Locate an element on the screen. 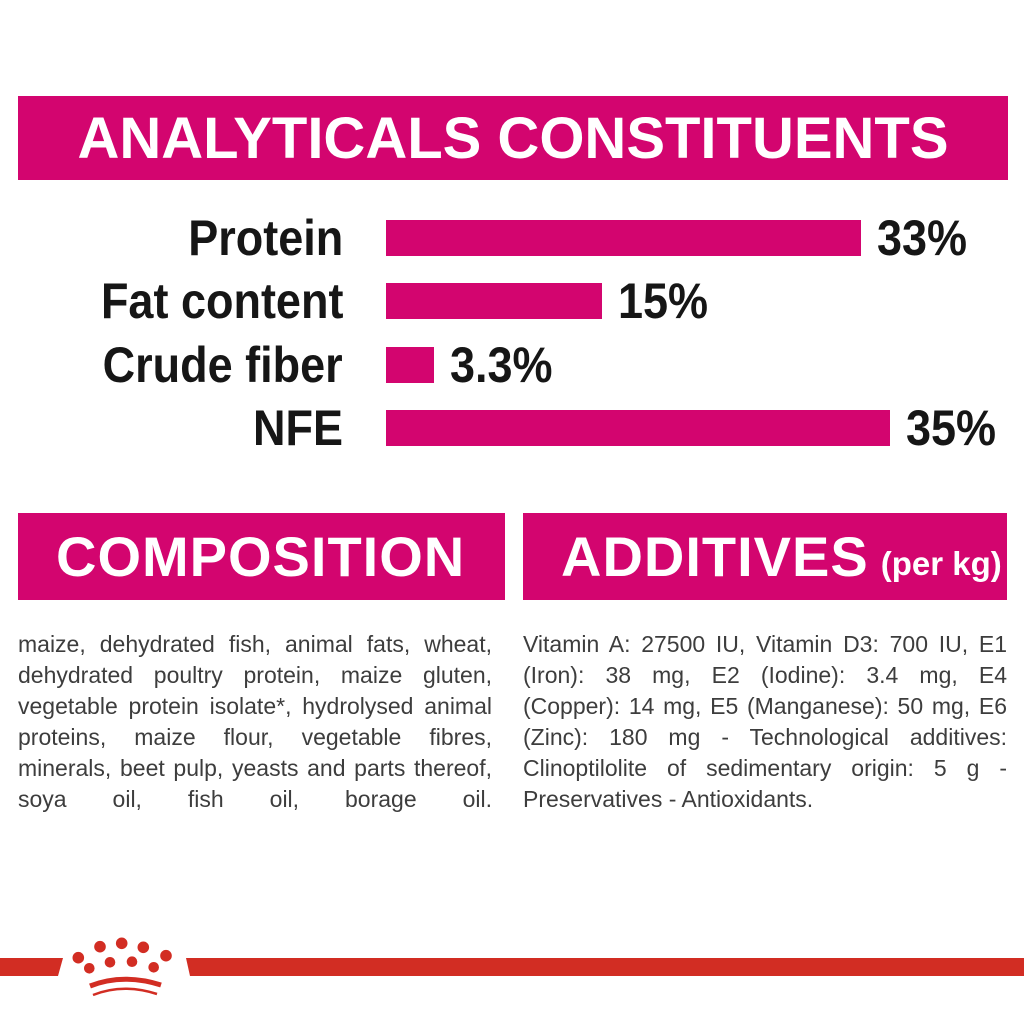 The height and width of the screenshot is (1024, 1024). analyticals-title: ANALYTICALS CONSTITUENTS is located at coordinates (513, 138).